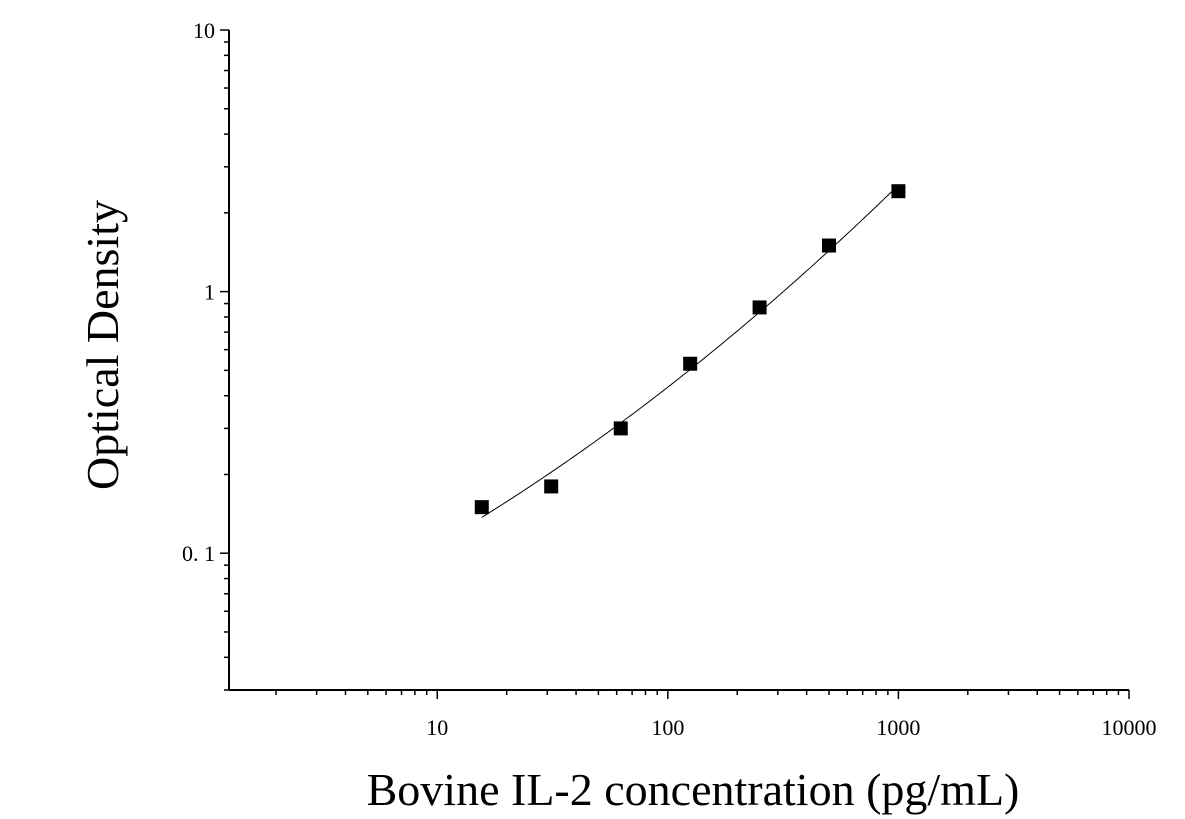 Image resolution: width=1185 pixels, height=819 pixels. I want to click on y-axis-title: Optical Density, so click(102, 345).